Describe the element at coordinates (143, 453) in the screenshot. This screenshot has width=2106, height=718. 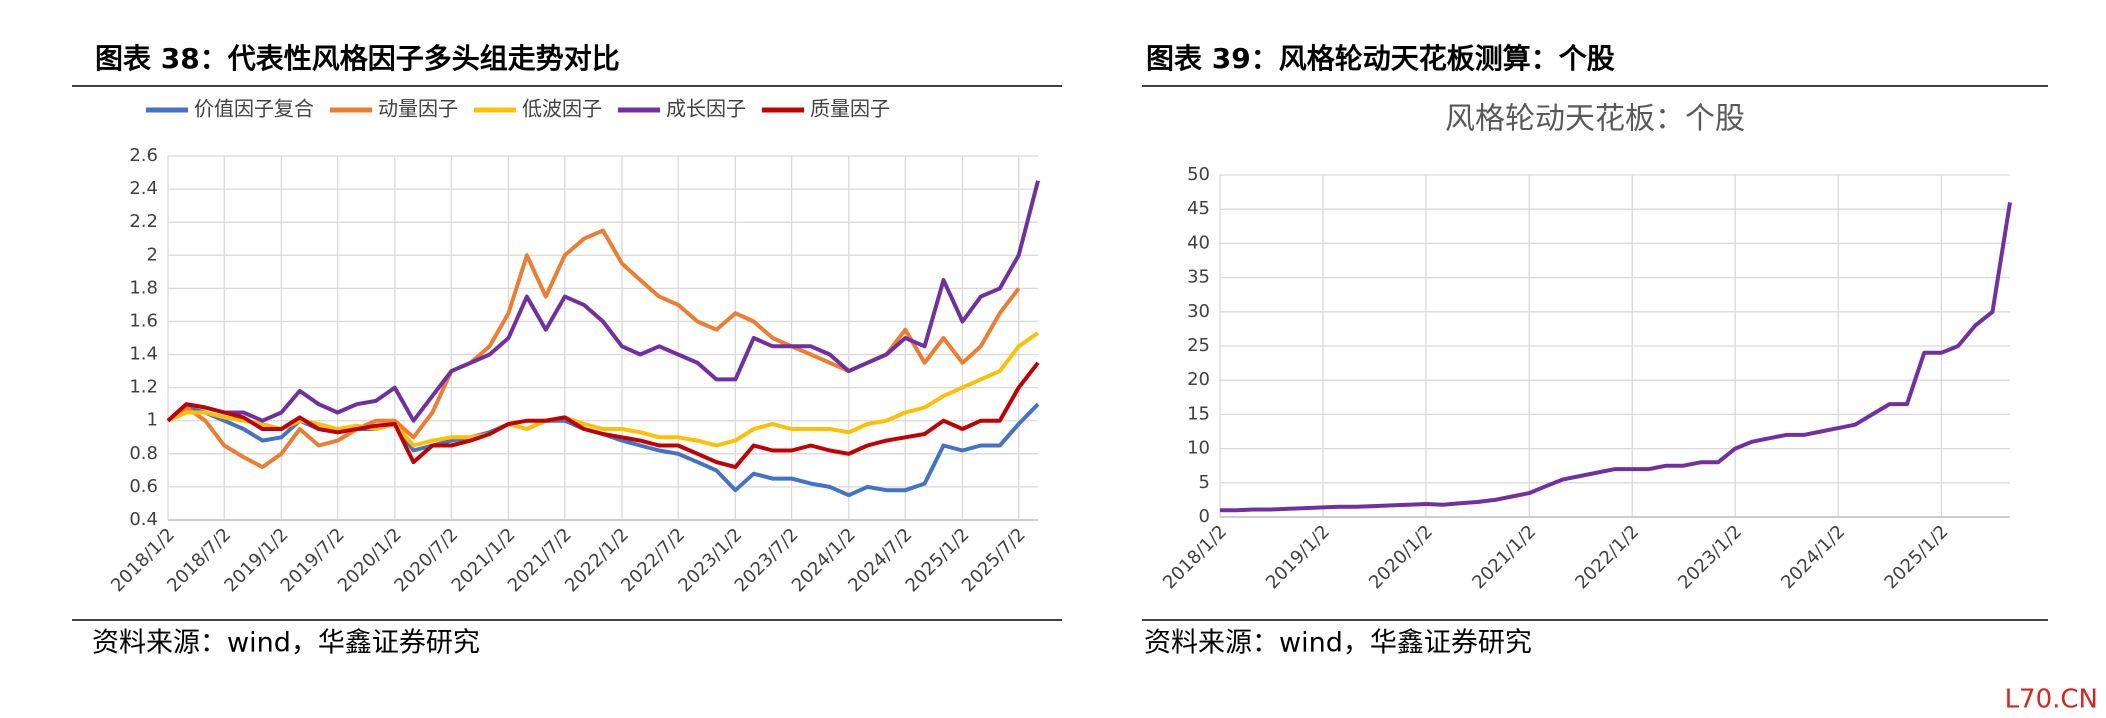
I see `y-tick-label: 0.8` at that location.